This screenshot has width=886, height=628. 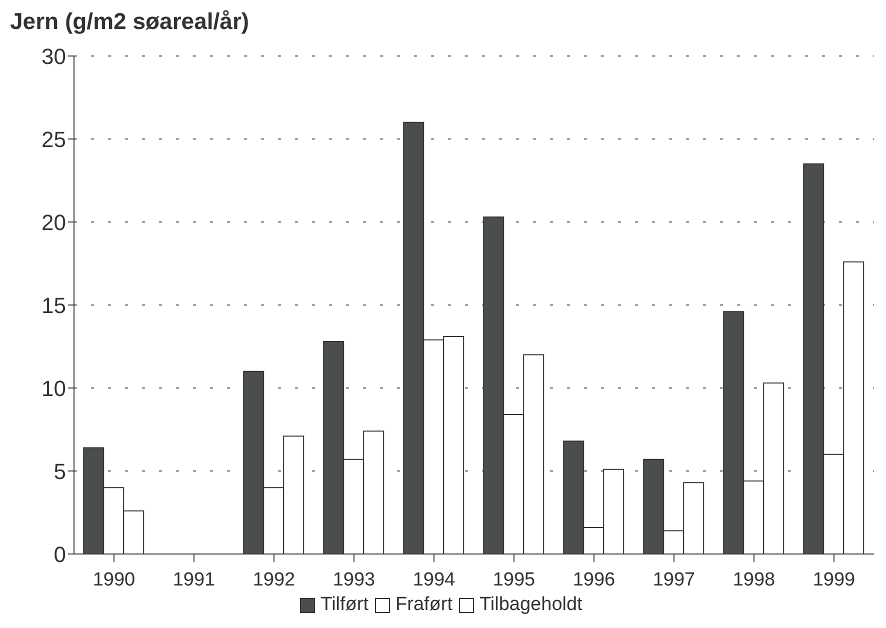 What do you see at coordinates (674, 579) in the screenshot?
I see `x-tick-label: 1997` at bounding box center [674, 579].